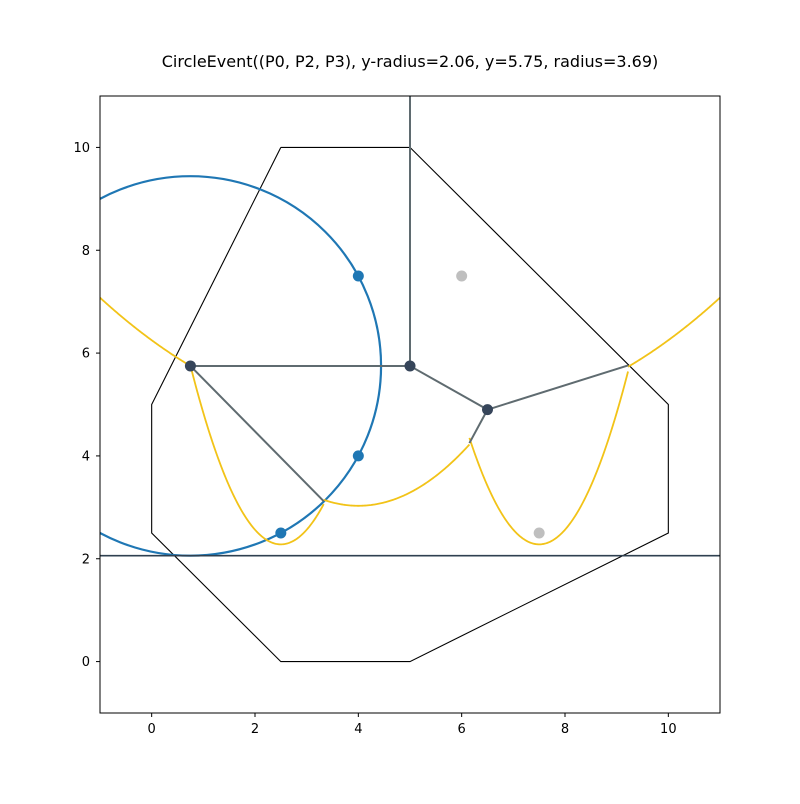  What do you see at coordinates (81, 148) in the screenshot?
I see `y-tick-label: 10` at bounding box center [81, 148].